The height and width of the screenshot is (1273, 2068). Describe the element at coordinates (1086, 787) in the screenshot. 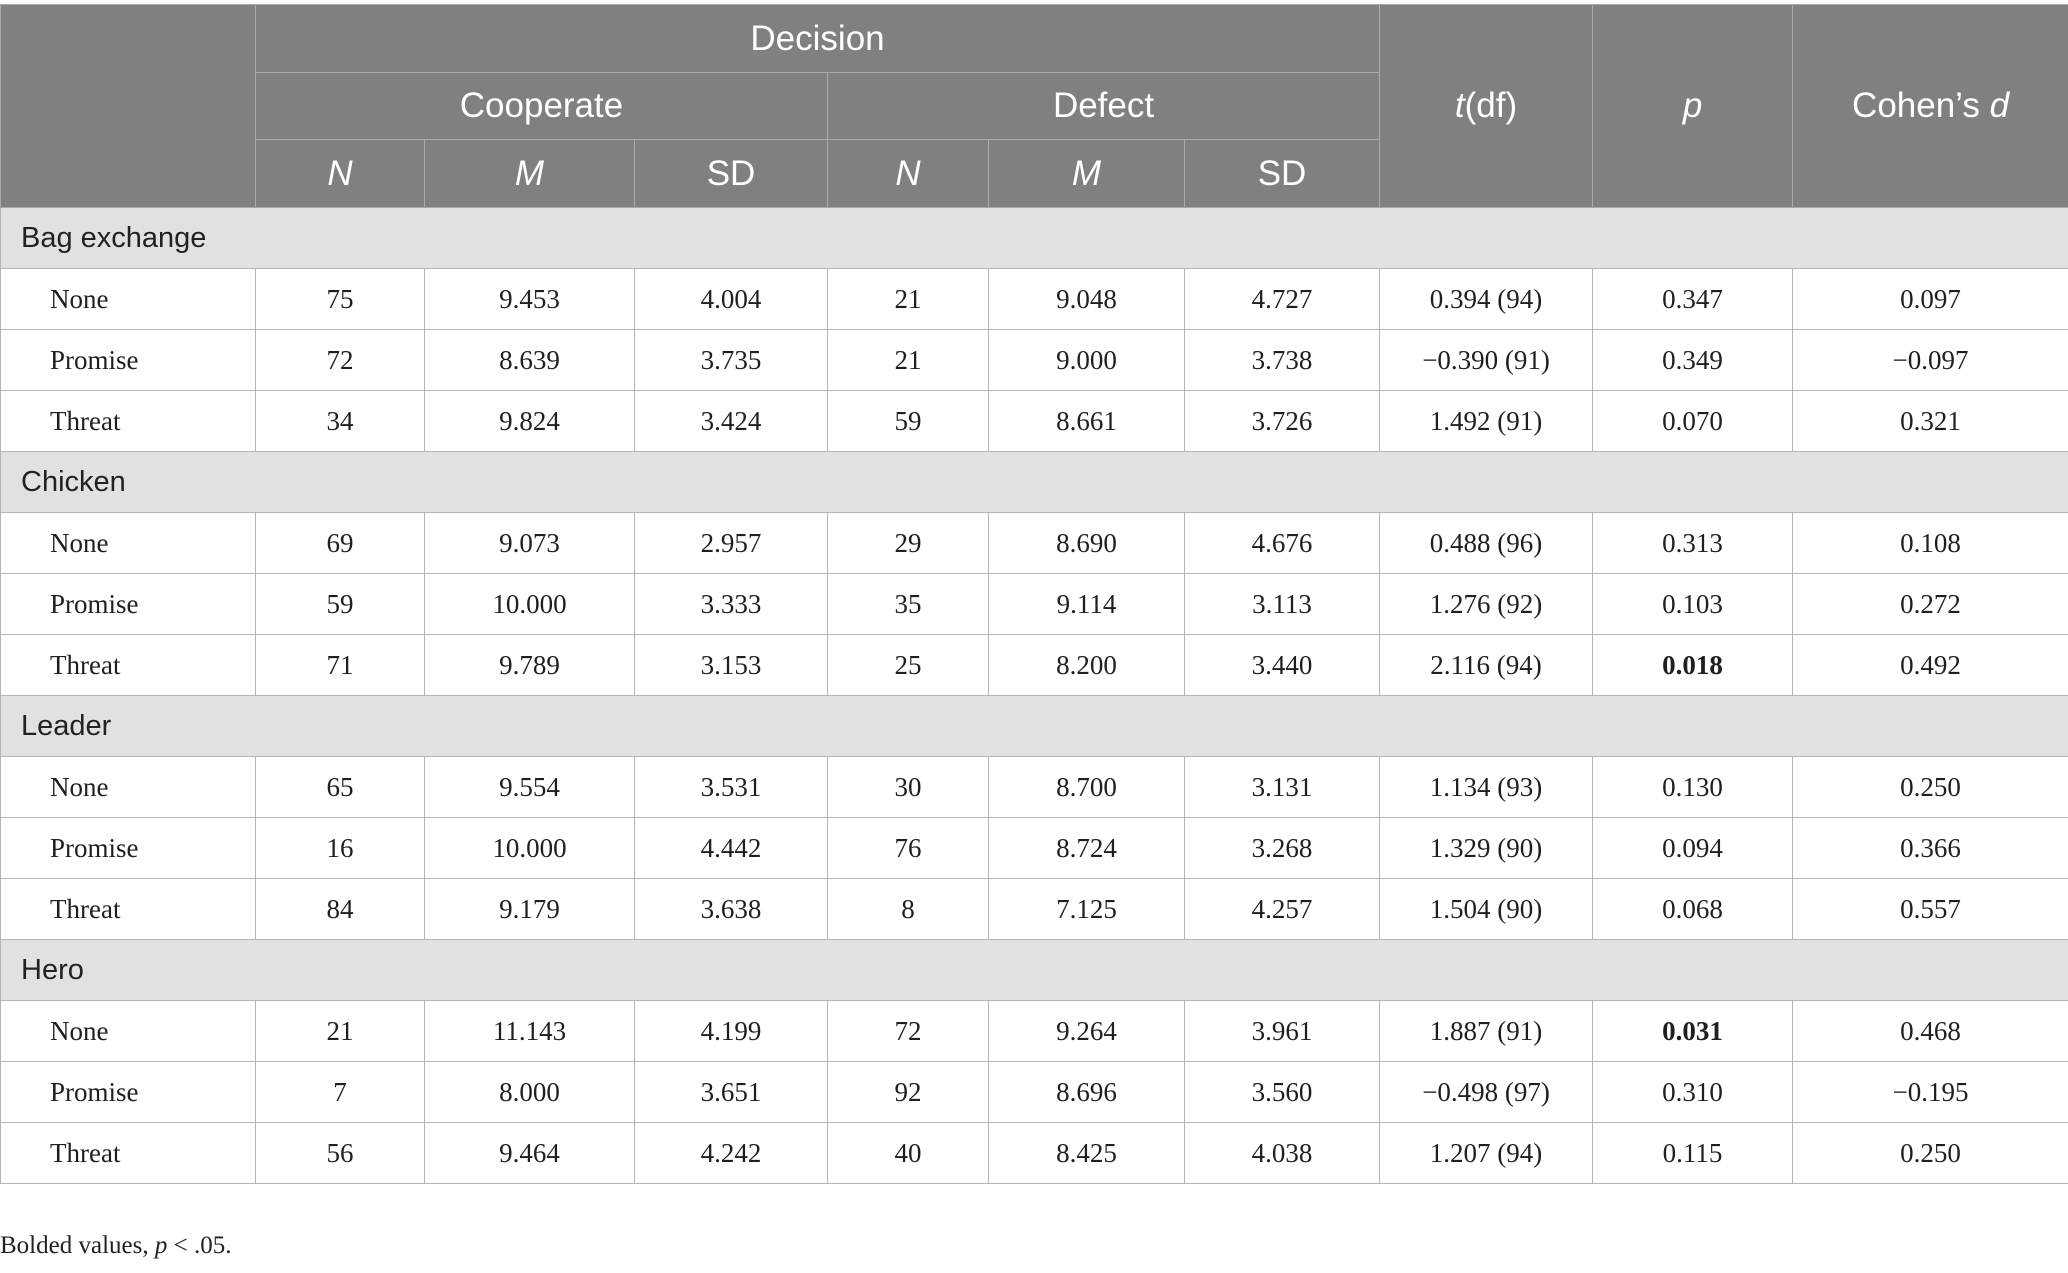

I see `defect-m-cell: 8.700` at that location.